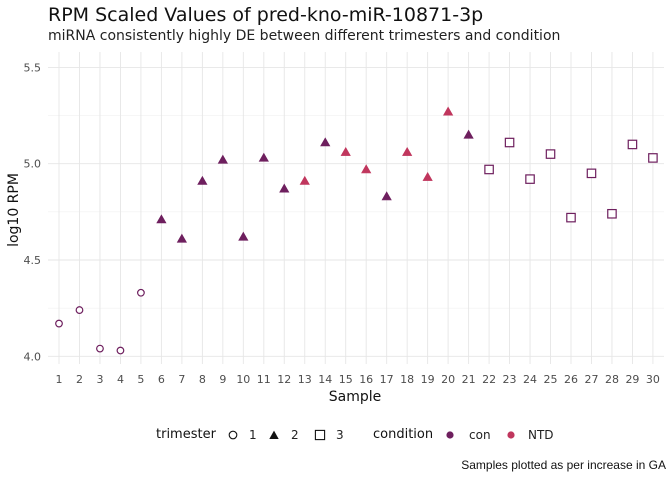 The image size is (672, 480). I want to click on x-tick-label: 22, so click(489, 379).